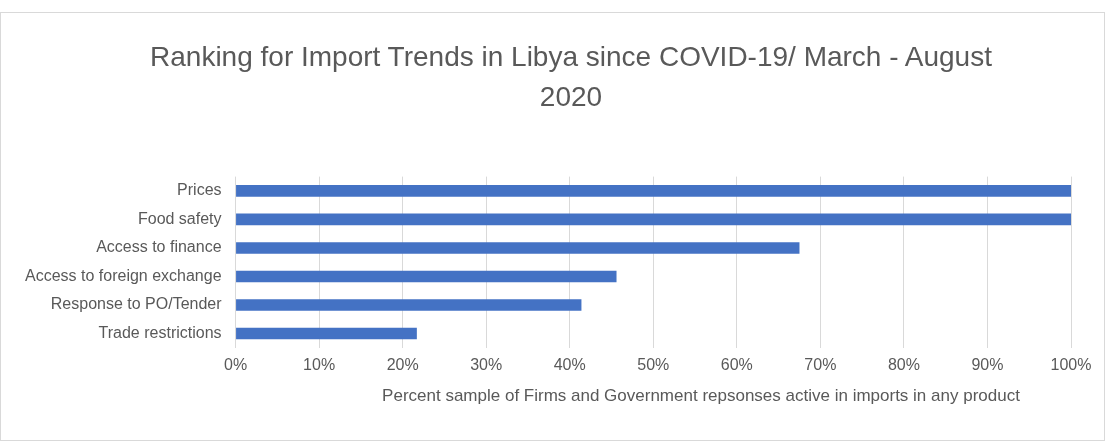 This screenshot has width=1105, height=441. I want to click on x-tick-label: 100%, so click(1071, 364).